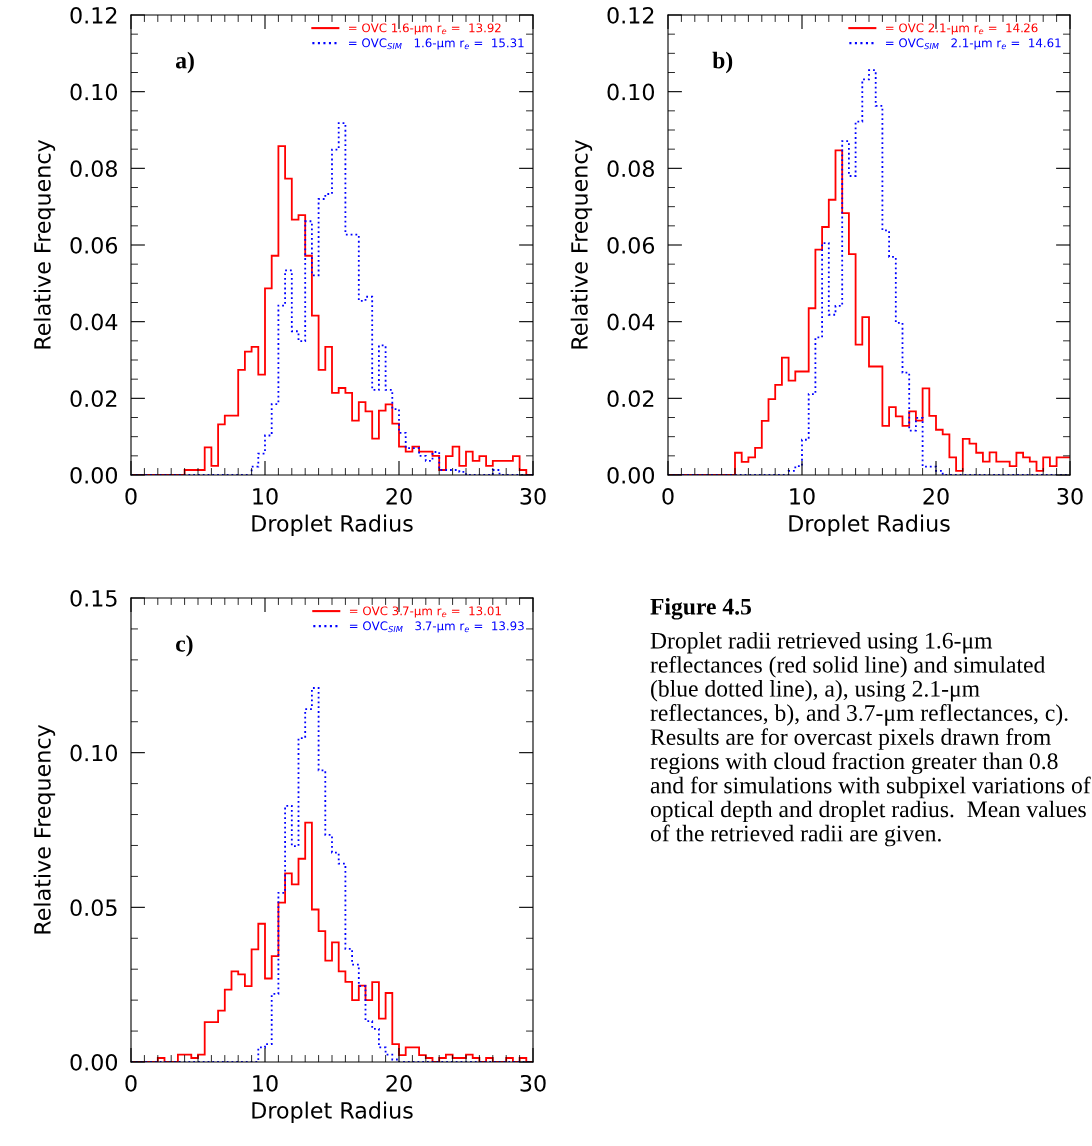 The image size is (1092, 1146). I want to click on annotation: c), so click(184, 646).